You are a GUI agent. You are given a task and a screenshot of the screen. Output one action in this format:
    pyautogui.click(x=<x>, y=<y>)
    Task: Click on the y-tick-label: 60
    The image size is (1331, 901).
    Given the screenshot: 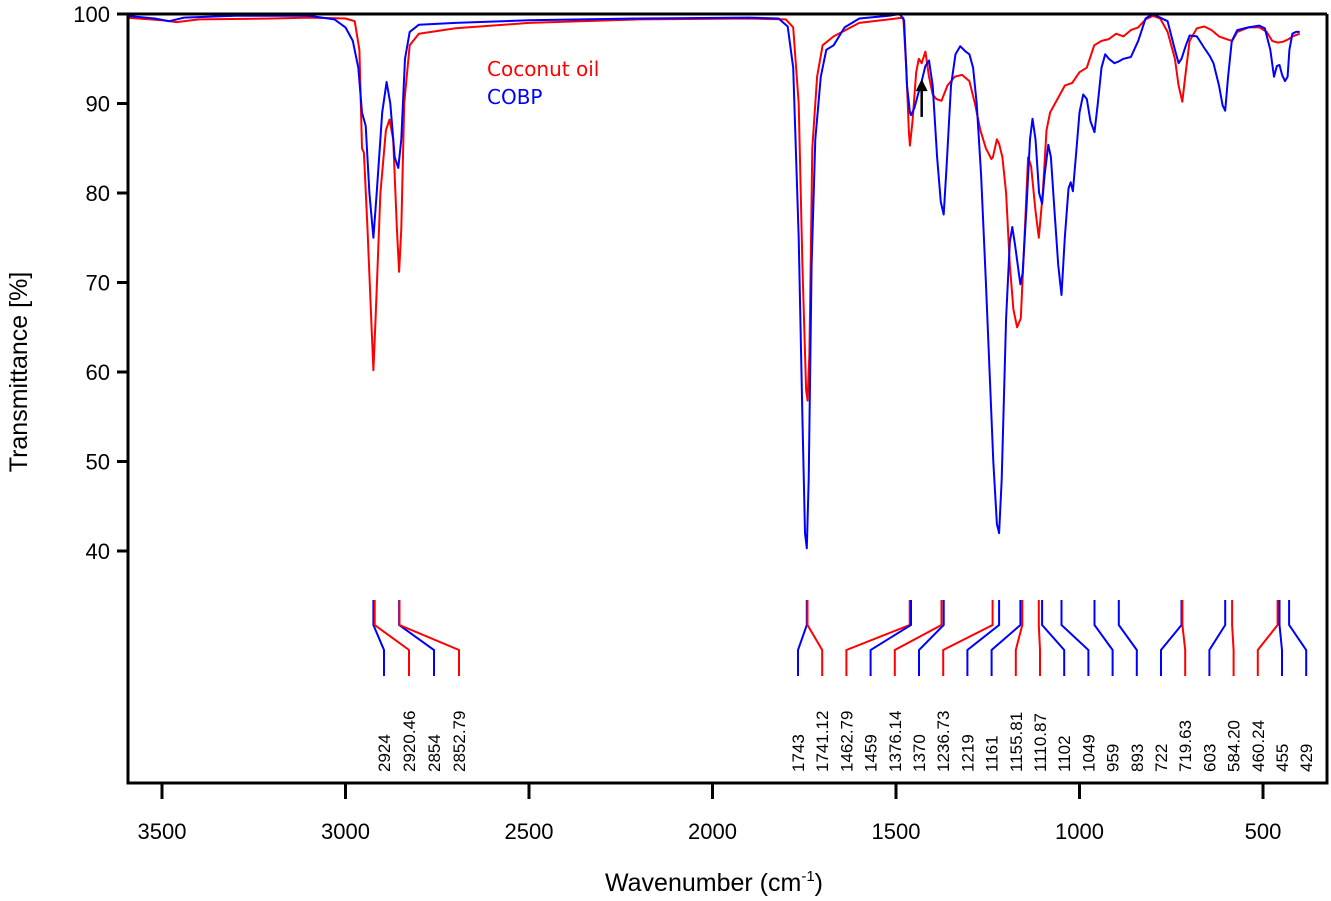 What is the action you would take?
    pyautogui.click(x=98, y=372)
    